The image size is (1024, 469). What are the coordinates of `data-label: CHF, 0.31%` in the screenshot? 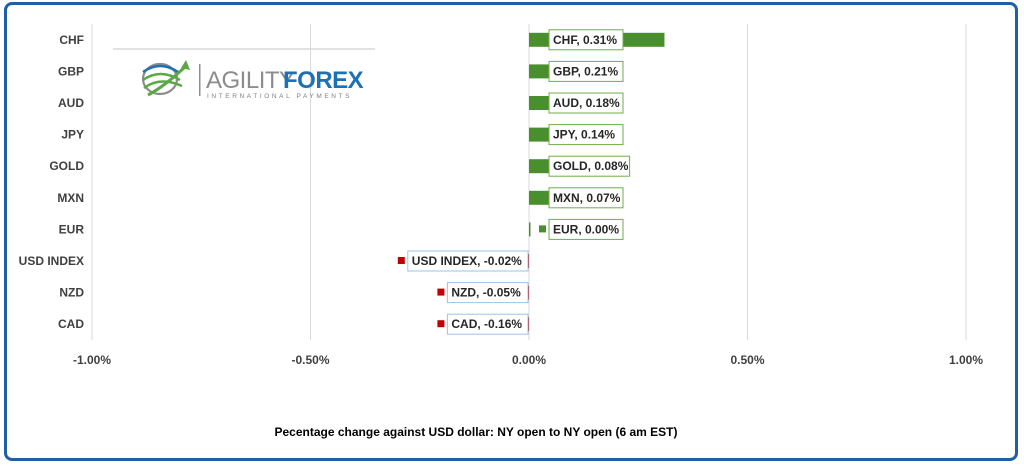 It's located at (585, 40).